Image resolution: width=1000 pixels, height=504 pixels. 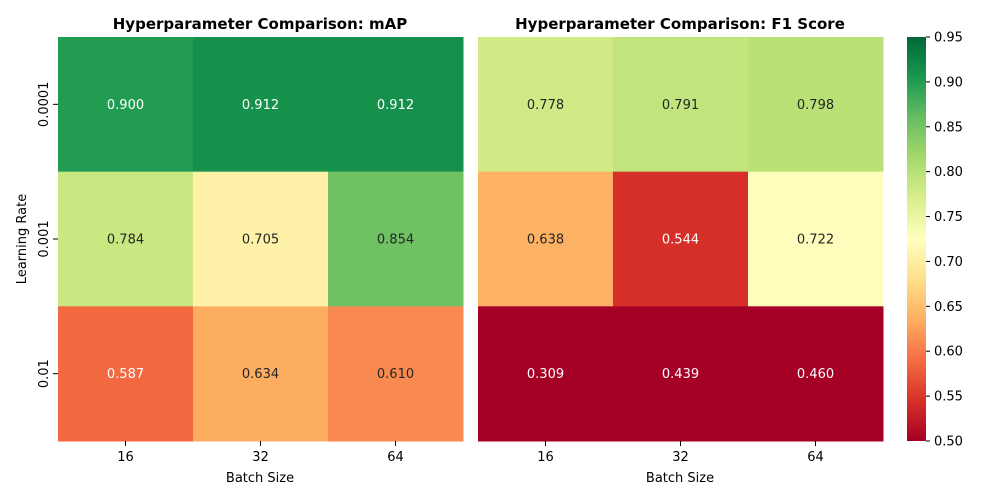 What do you see at coordinates (125, 457) in the screenshot?
I see `map-x-tick-label: 16` at bounding box center [125, 457].